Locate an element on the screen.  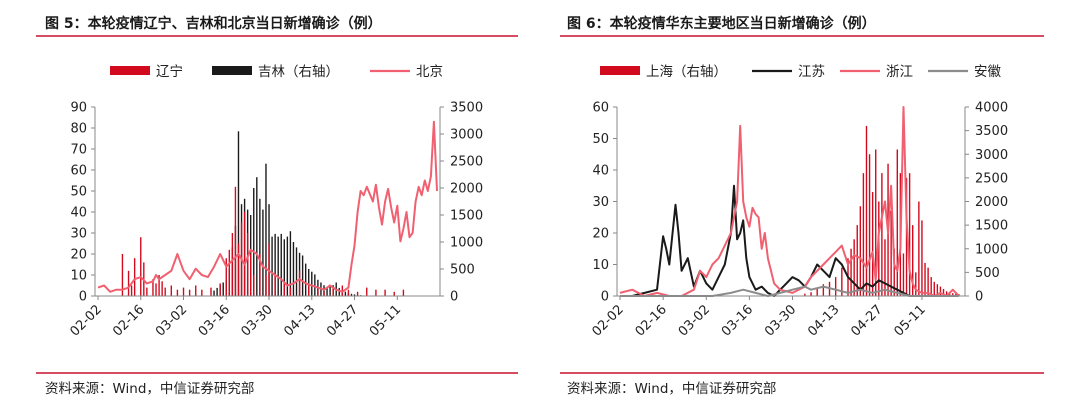
y-left-tick-label: 60 is located at coordinates (600, 108).